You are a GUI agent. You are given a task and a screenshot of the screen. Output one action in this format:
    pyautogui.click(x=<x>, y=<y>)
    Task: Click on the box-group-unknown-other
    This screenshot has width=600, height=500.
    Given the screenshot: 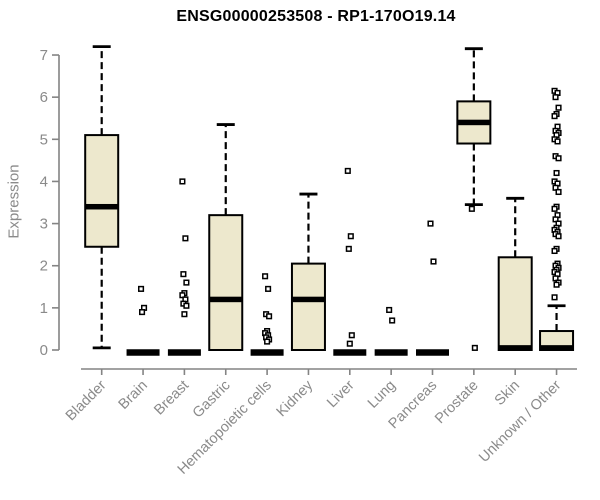 What is the action you would take?
    pyautogui.click(x=557, y=219)
    